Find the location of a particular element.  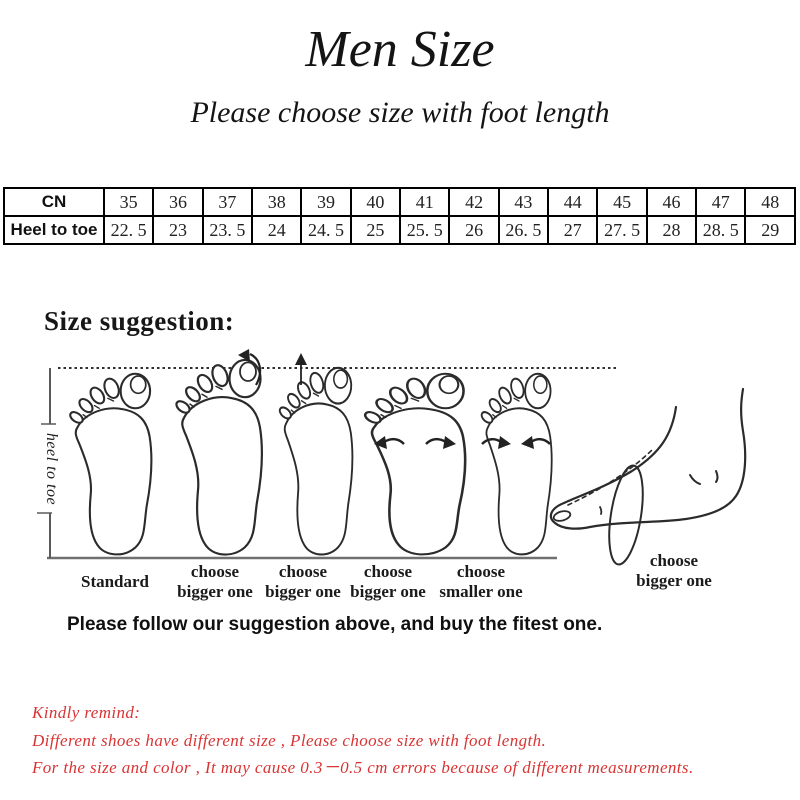

instep-girth-ellipse is located at coordinates (626, 515).